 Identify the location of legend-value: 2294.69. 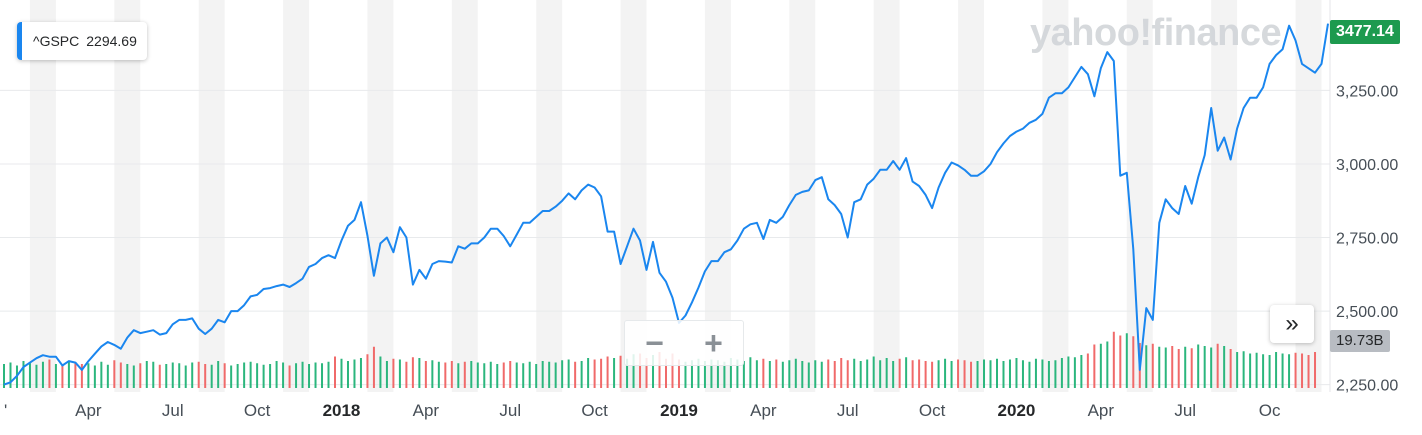
(111, 41).